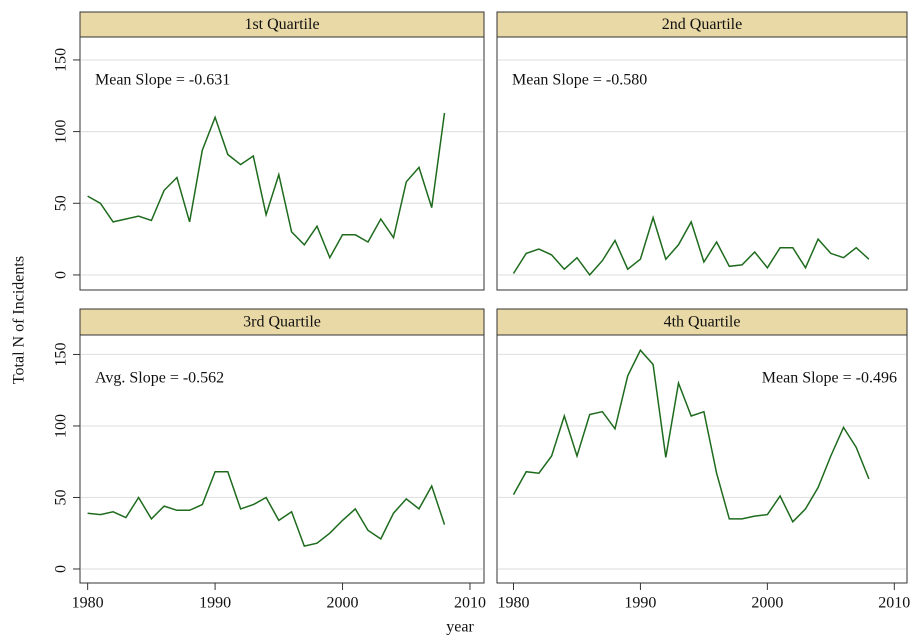 This screenshot has width=917, height=639. I want to click on annotation: Avg. Slope = -0.562, so click(159, 378).